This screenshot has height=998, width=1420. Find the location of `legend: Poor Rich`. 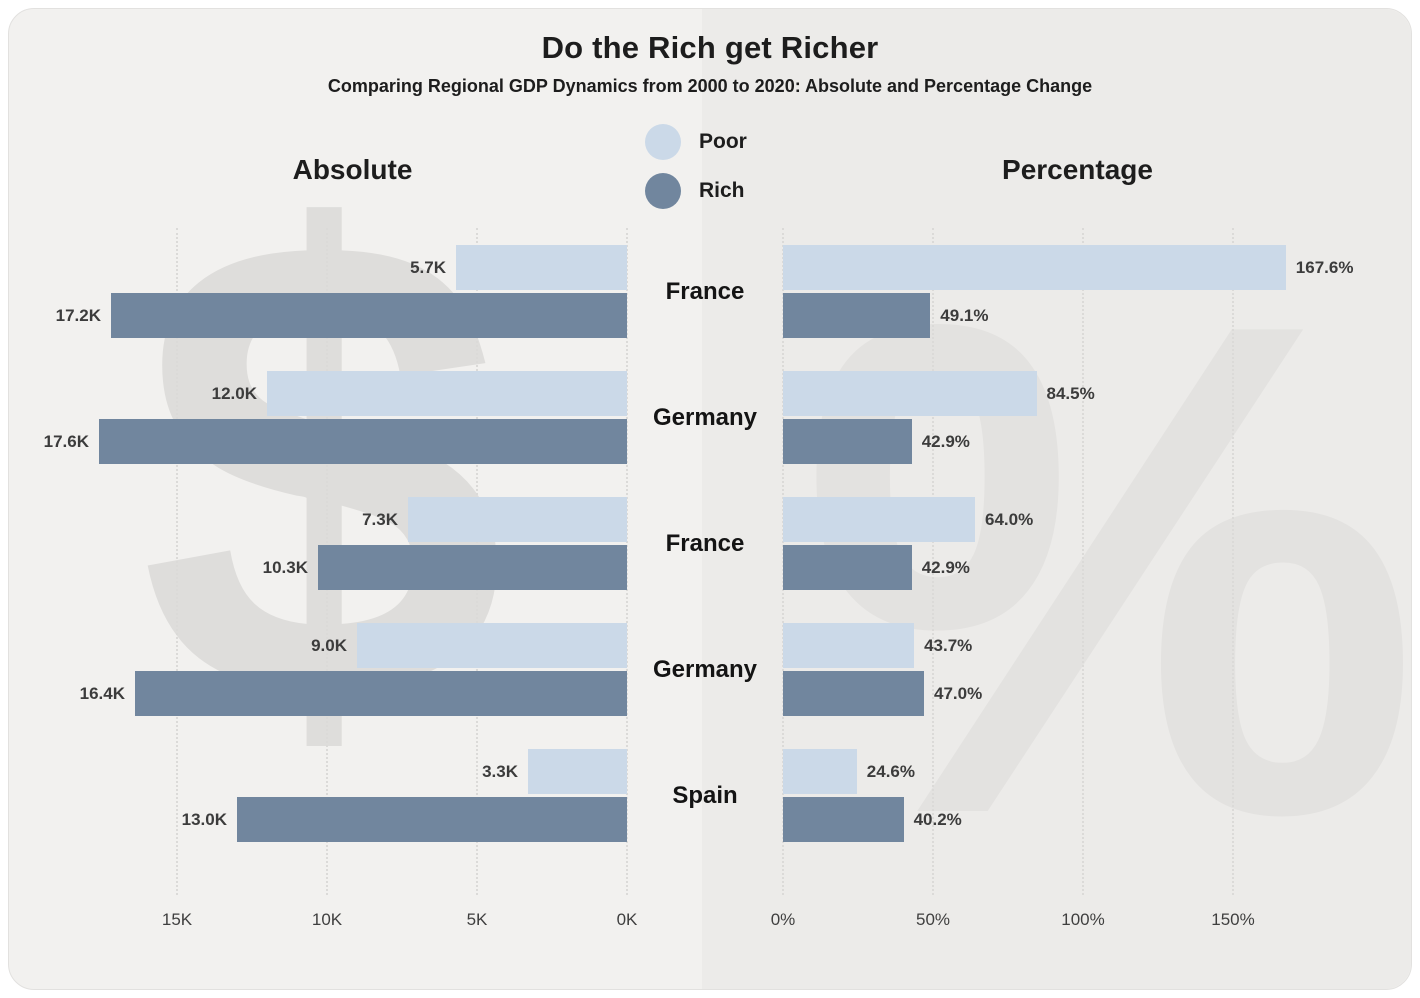

legend: Poor Rich is located at coordinates (696, 166).